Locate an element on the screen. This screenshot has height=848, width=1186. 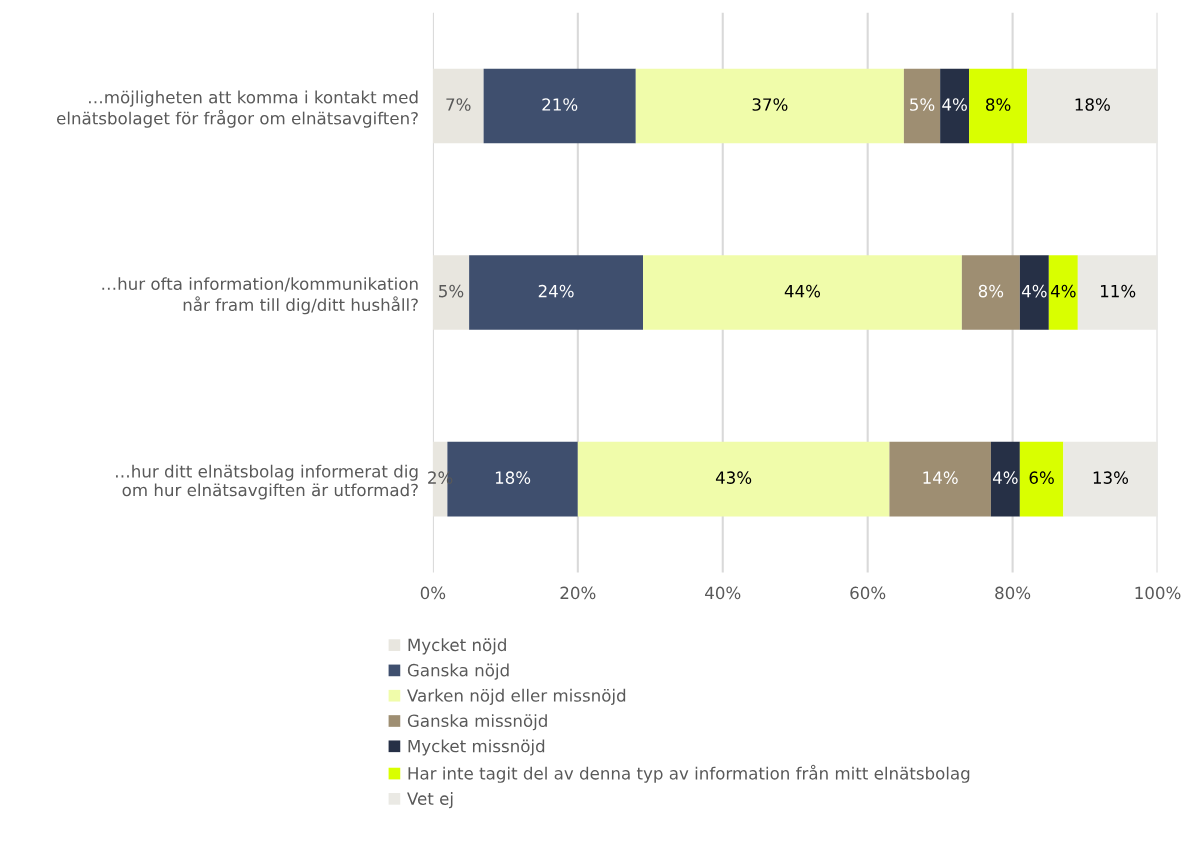
data-label: 11% is located at coordinates (1118, 291).